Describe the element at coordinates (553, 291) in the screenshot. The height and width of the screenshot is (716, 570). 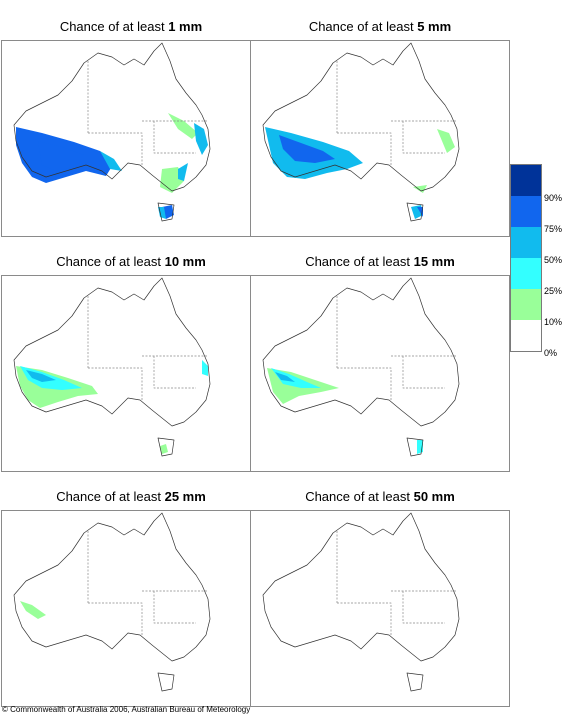
I see `legend-label-25: 25%` at that location.